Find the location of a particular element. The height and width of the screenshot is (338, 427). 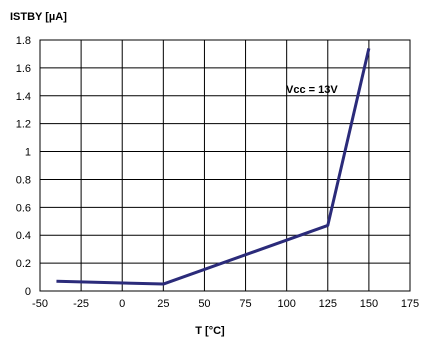

y-tick-label: 0.2 is located at coordinates (23, 264).